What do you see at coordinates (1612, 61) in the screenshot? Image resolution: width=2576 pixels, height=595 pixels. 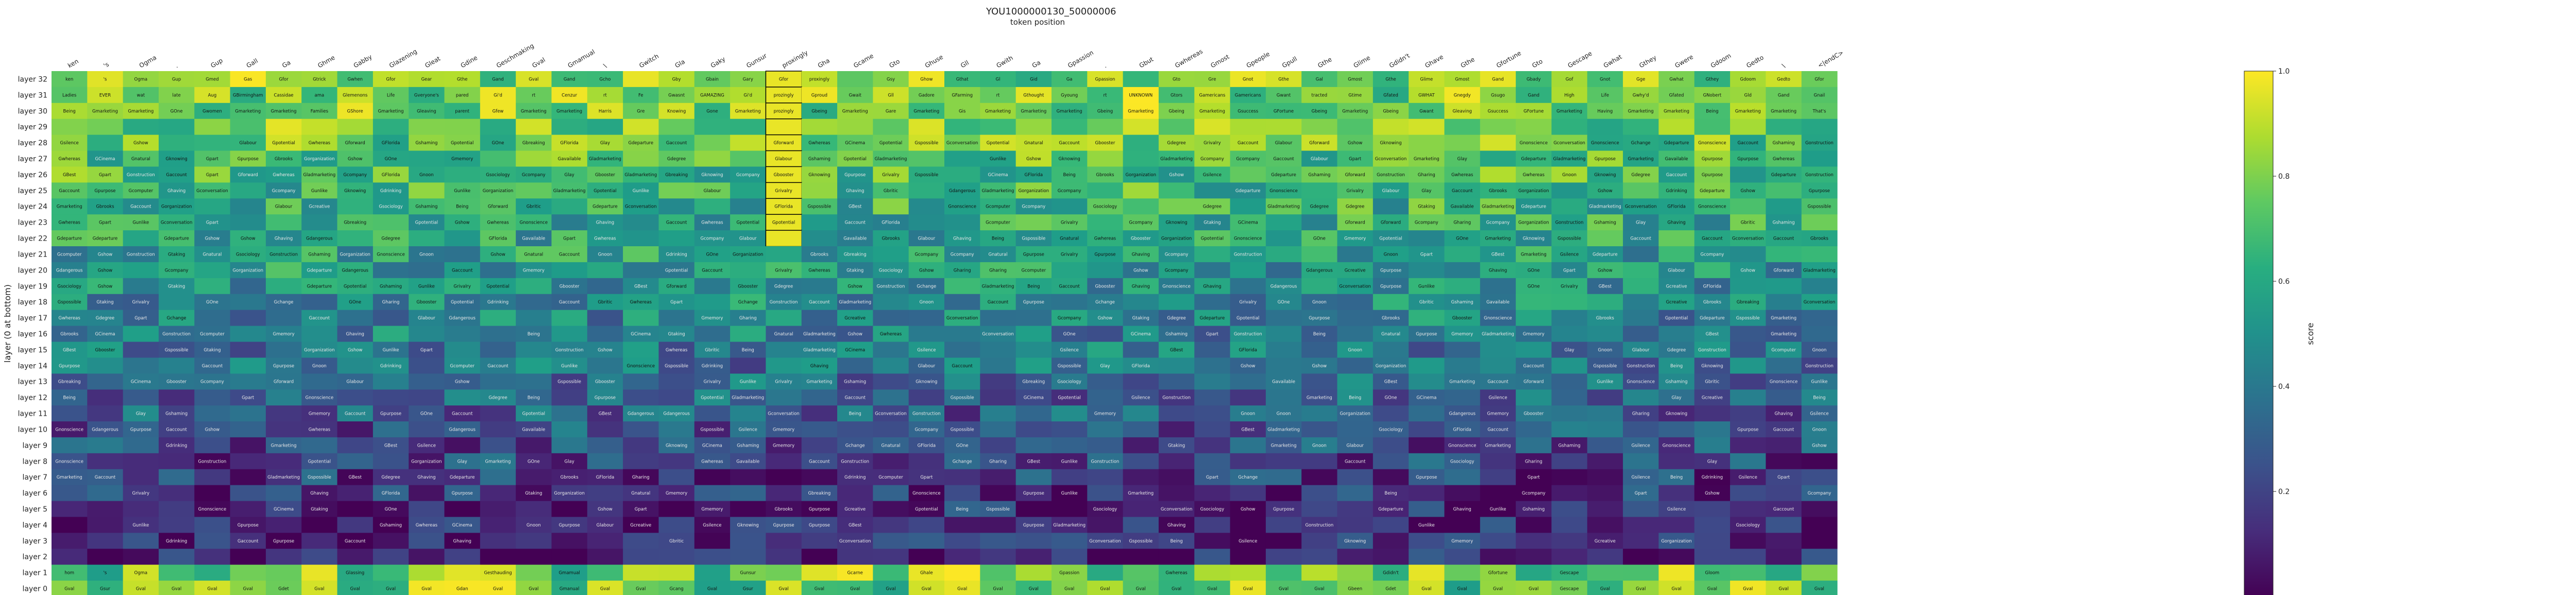 I see `x-tick-label: Gwhat` at bounding box center [1612, 61].